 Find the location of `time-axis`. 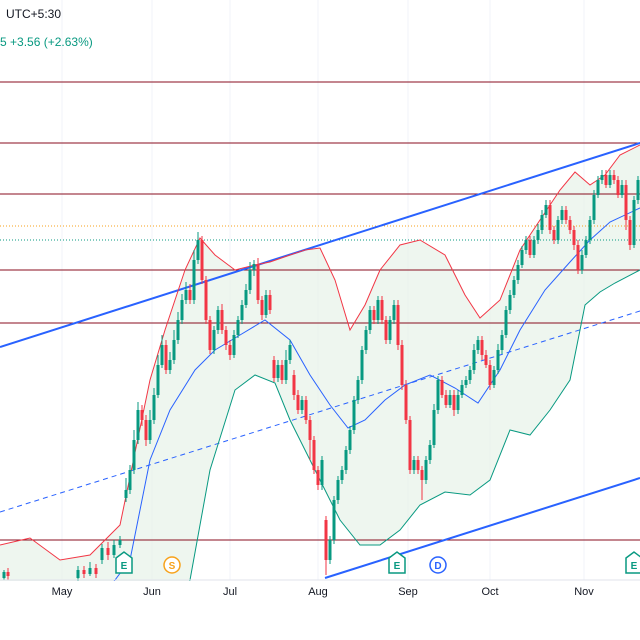

time-axis is located at coordinates (320, 610).